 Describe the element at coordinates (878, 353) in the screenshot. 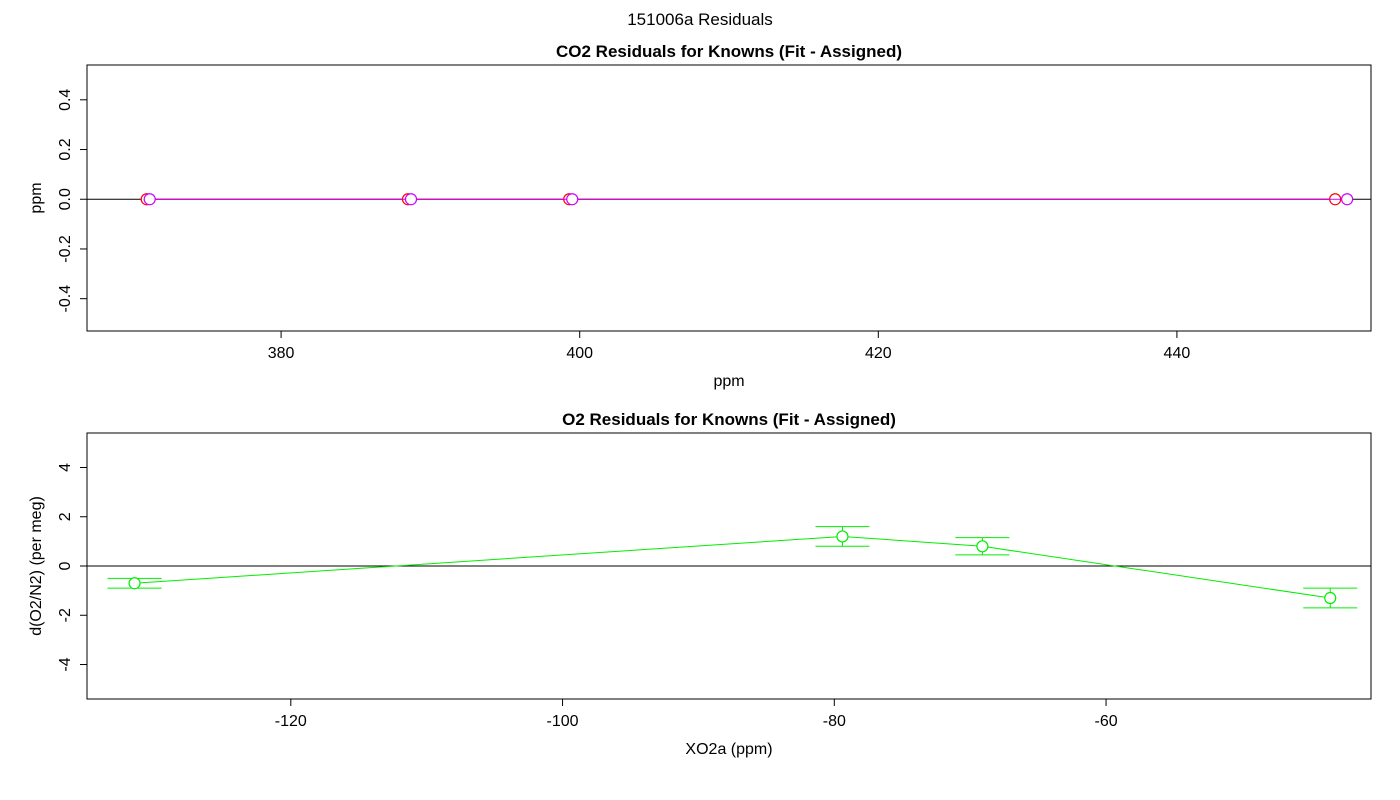

I see `x-tick-label: 420` at that location.